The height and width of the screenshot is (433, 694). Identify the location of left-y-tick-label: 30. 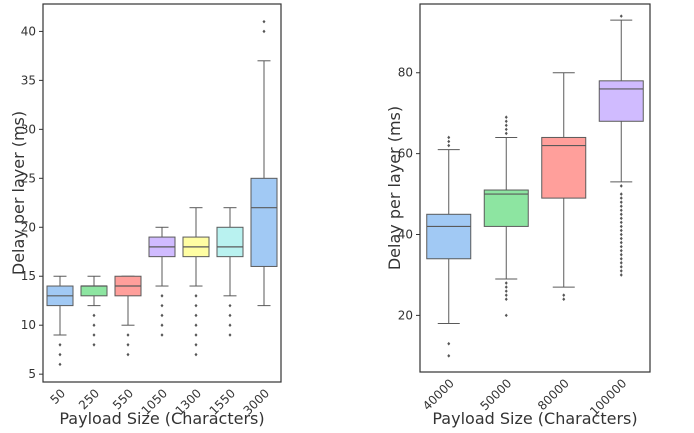
(28, 129).